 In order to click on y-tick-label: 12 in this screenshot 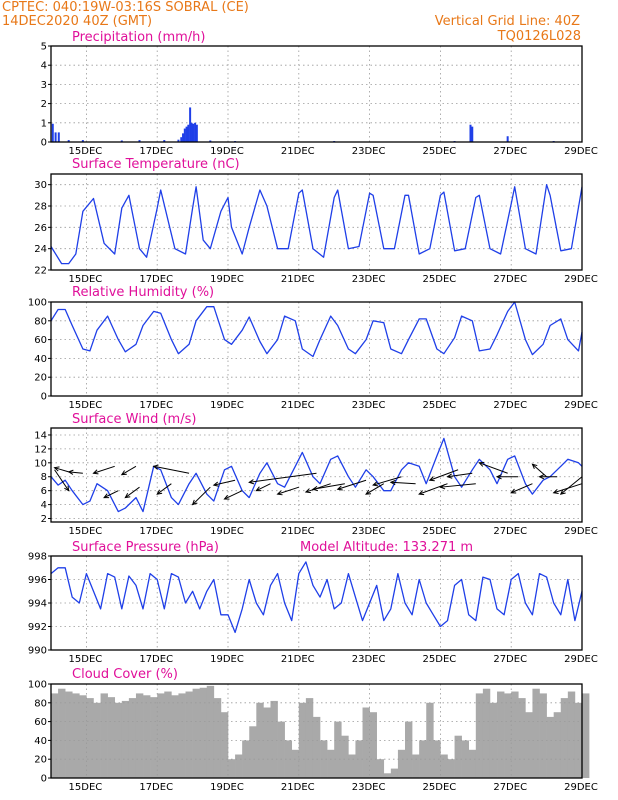, I will do `click(40, 449)`.